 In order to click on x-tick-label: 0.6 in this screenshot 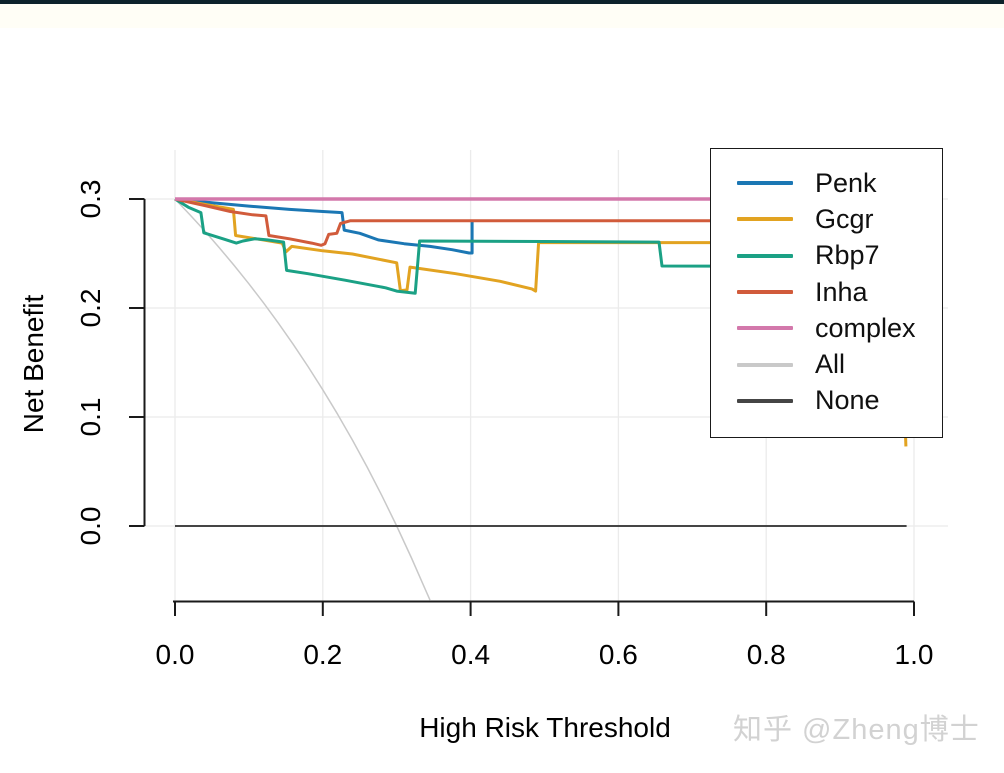, I will do `click(618, 654)`.